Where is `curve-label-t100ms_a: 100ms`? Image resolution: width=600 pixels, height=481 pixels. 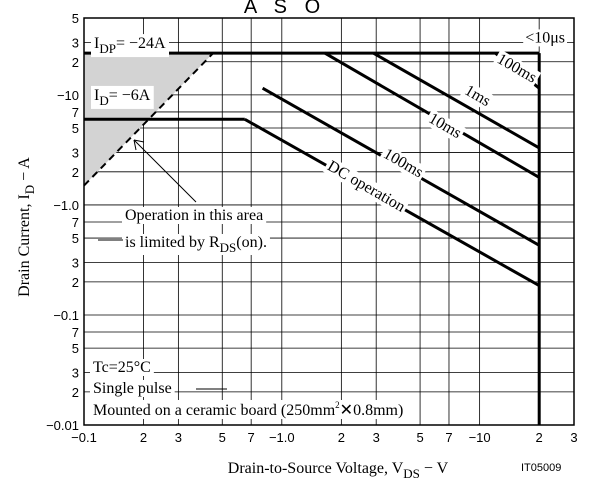 curve-label-t100ms_a: 100ms is located at coordinates (516, 69).